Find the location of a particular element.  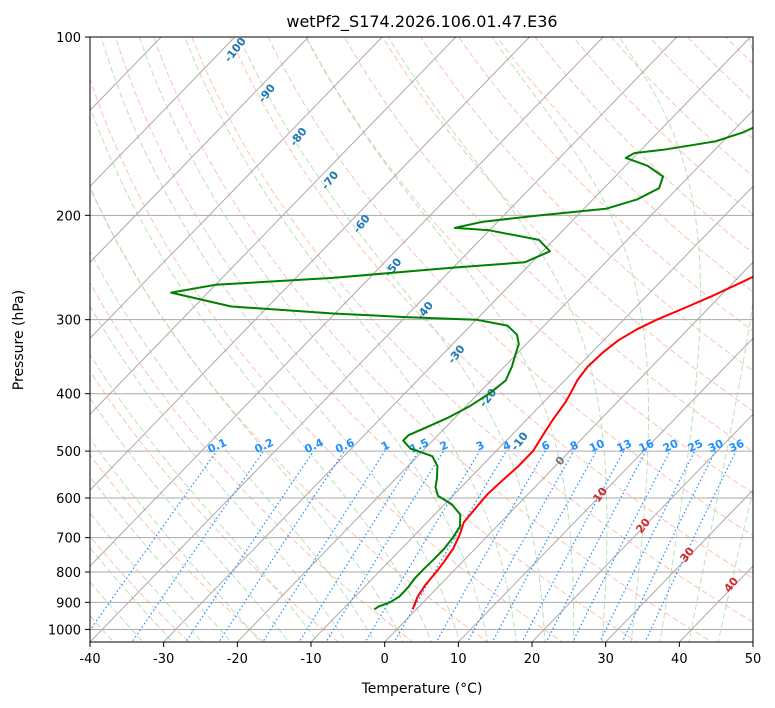

y-tick-label: 400 is located at coordinates (68, 395).